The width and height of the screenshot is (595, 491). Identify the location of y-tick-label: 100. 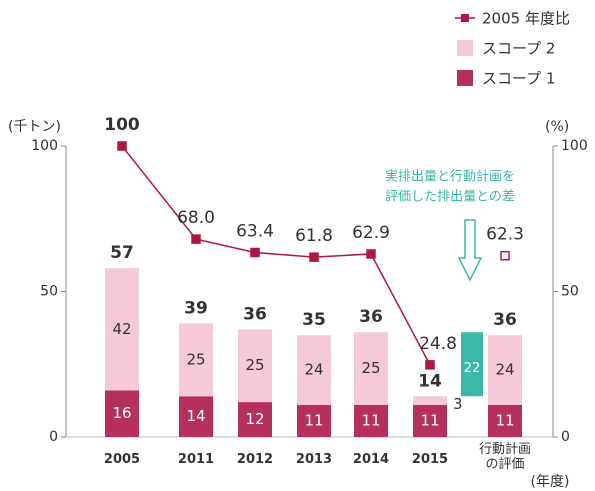
(44, 146).